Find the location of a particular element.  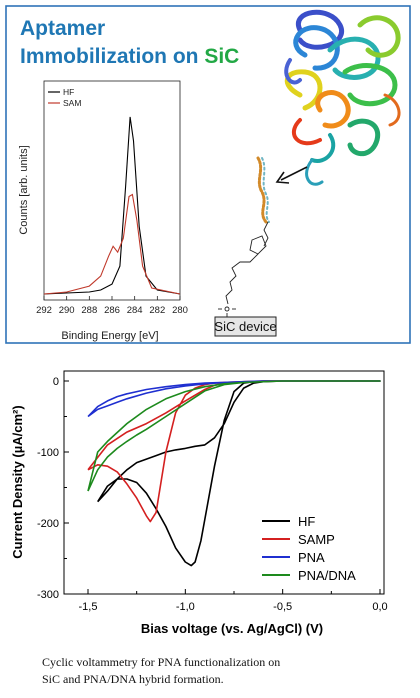

xps-x-tick-label: 292 is located at coordinates (44, 310).